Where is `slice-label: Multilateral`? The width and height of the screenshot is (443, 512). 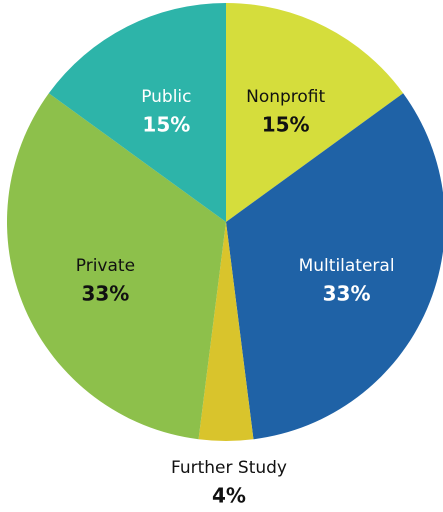 slice-label: Multilateral is located at coordinates (347, 266).